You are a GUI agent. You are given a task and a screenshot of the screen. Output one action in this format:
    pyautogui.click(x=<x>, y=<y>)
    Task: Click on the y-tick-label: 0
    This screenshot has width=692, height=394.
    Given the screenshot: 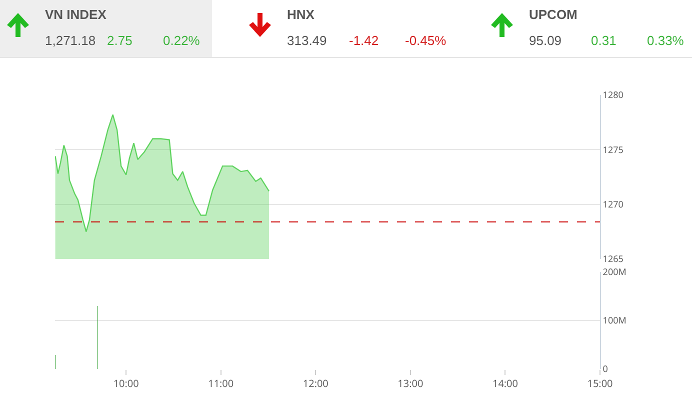 What is the action you would take?
    pyautogui.click(x=605, y=369)
    